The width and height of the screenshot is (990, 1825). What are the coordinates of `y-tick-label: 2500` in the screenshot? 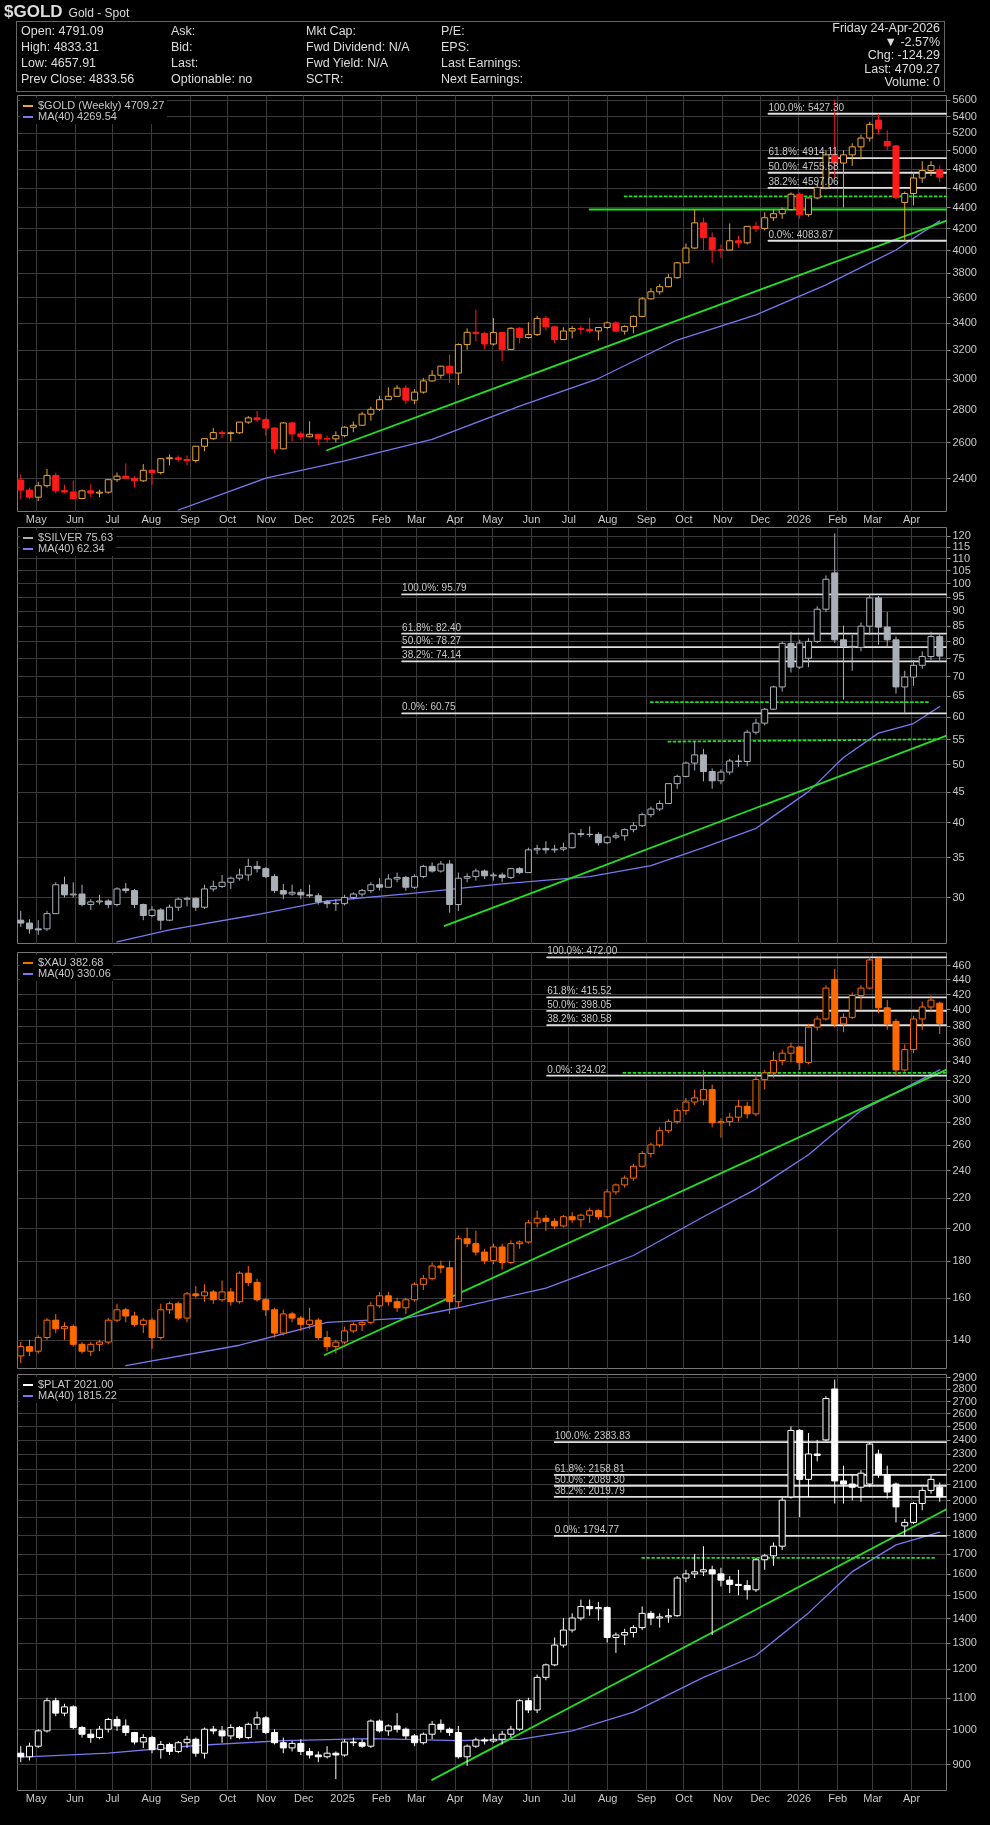 It's located at (964, 1425).